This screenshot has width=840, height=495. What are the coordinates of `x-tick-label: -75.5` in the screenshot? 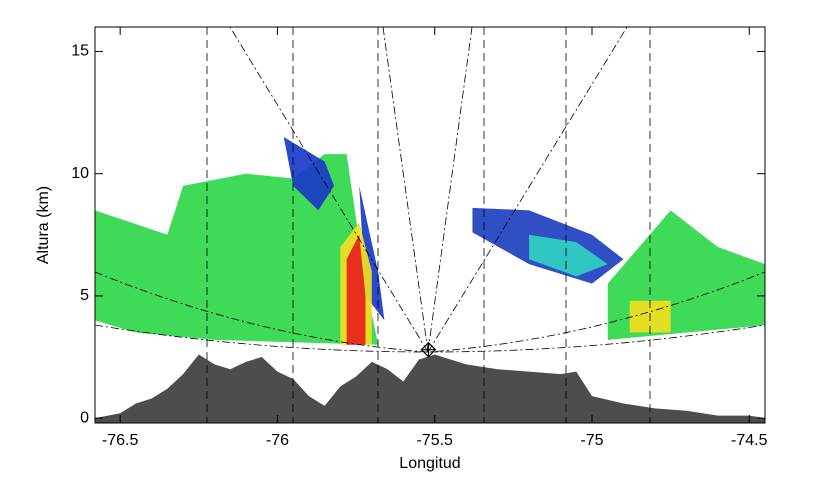 It's located at (434, 440).